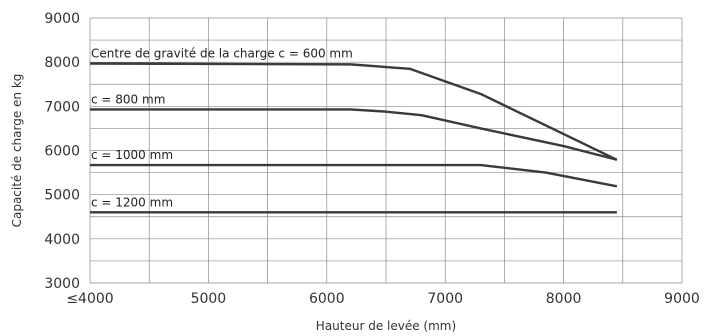 This screenshot has height=336, width=704. What do you see at coordinates (564, 299) in the screenshot?
I see `x-tick-label: 8000` at bounding box center [564, 299].